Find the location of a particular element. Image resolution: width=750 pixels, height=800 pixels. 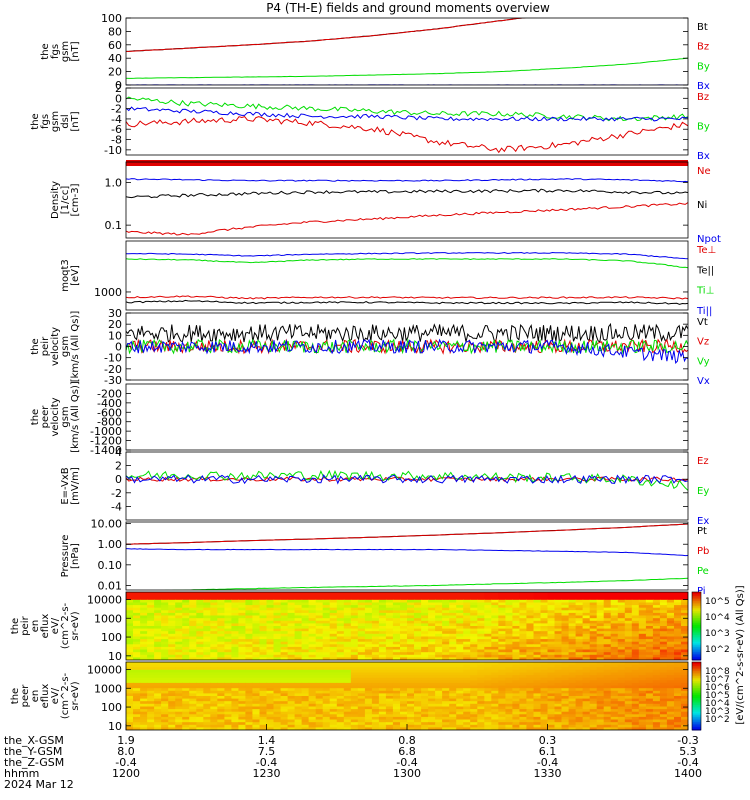

panel-frame is located at coordinates (407, 275).